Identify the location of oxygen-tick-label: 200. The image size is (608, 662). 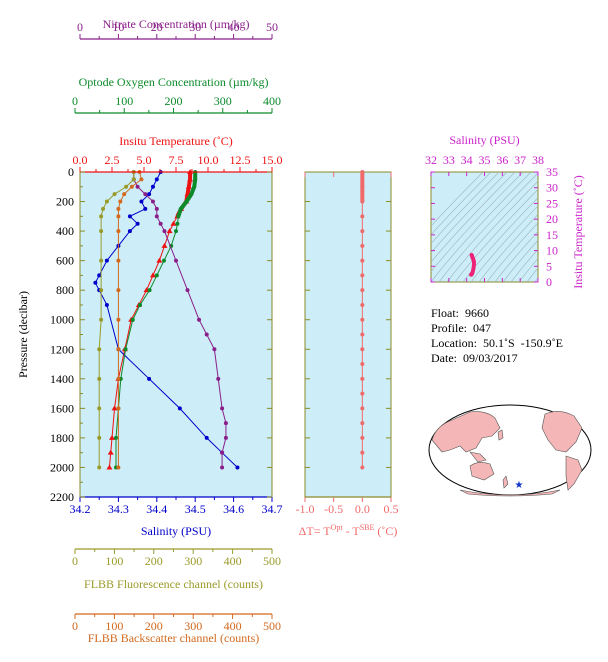
(174, 101).